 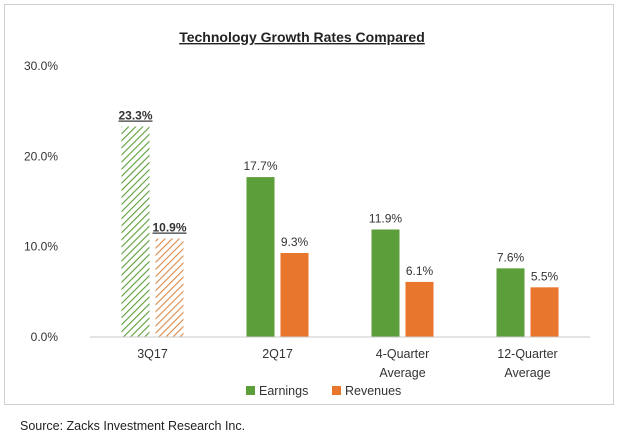 What do you see at coordinates (373, 391) in the screenshot?
I see `legend-label: Revenues` at bounding box center [373, 391].